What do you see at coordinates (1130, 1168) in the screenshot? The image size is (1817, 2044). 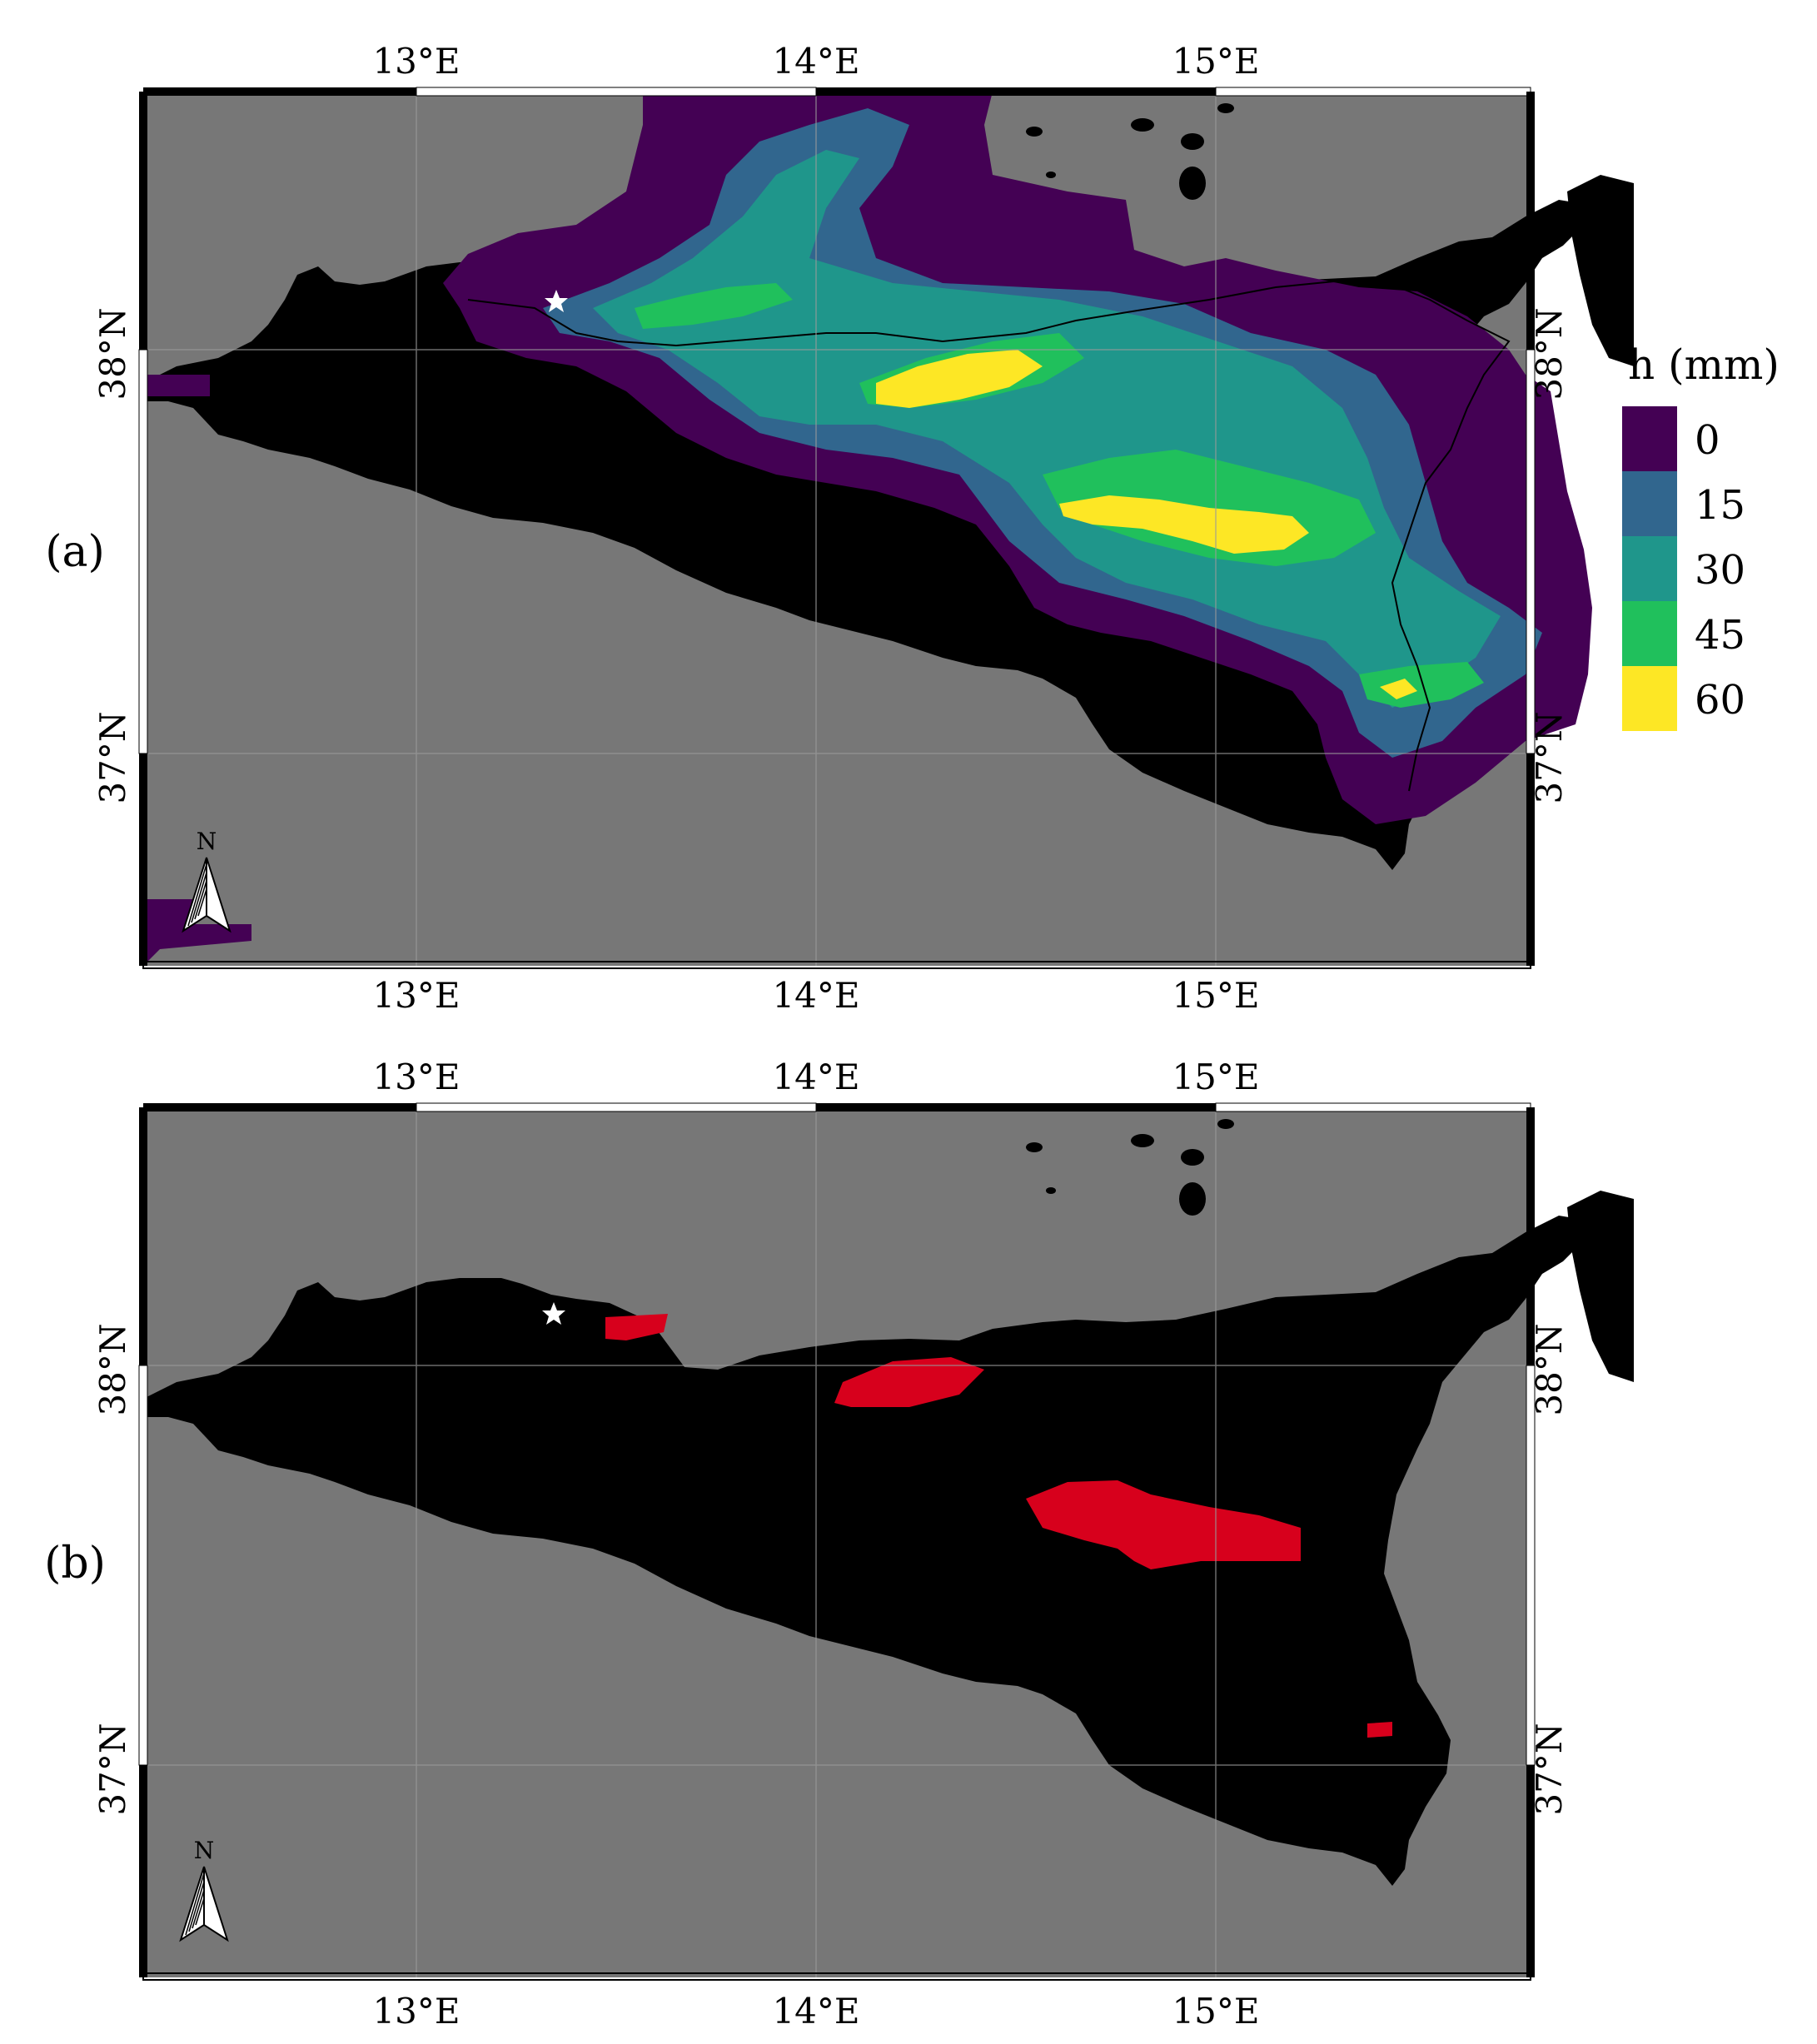 I see `aeolian-islands-b` at bounding box center [1130, 1168].